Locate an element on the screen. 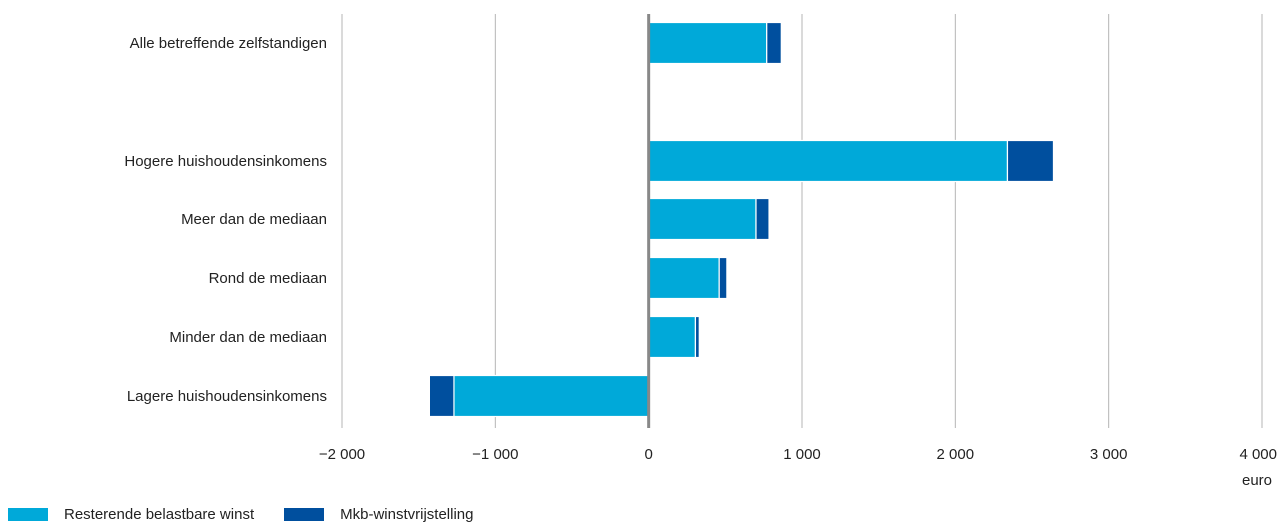  category-label-3: Meer dan de mediaan is located at coordinates (254, 219).